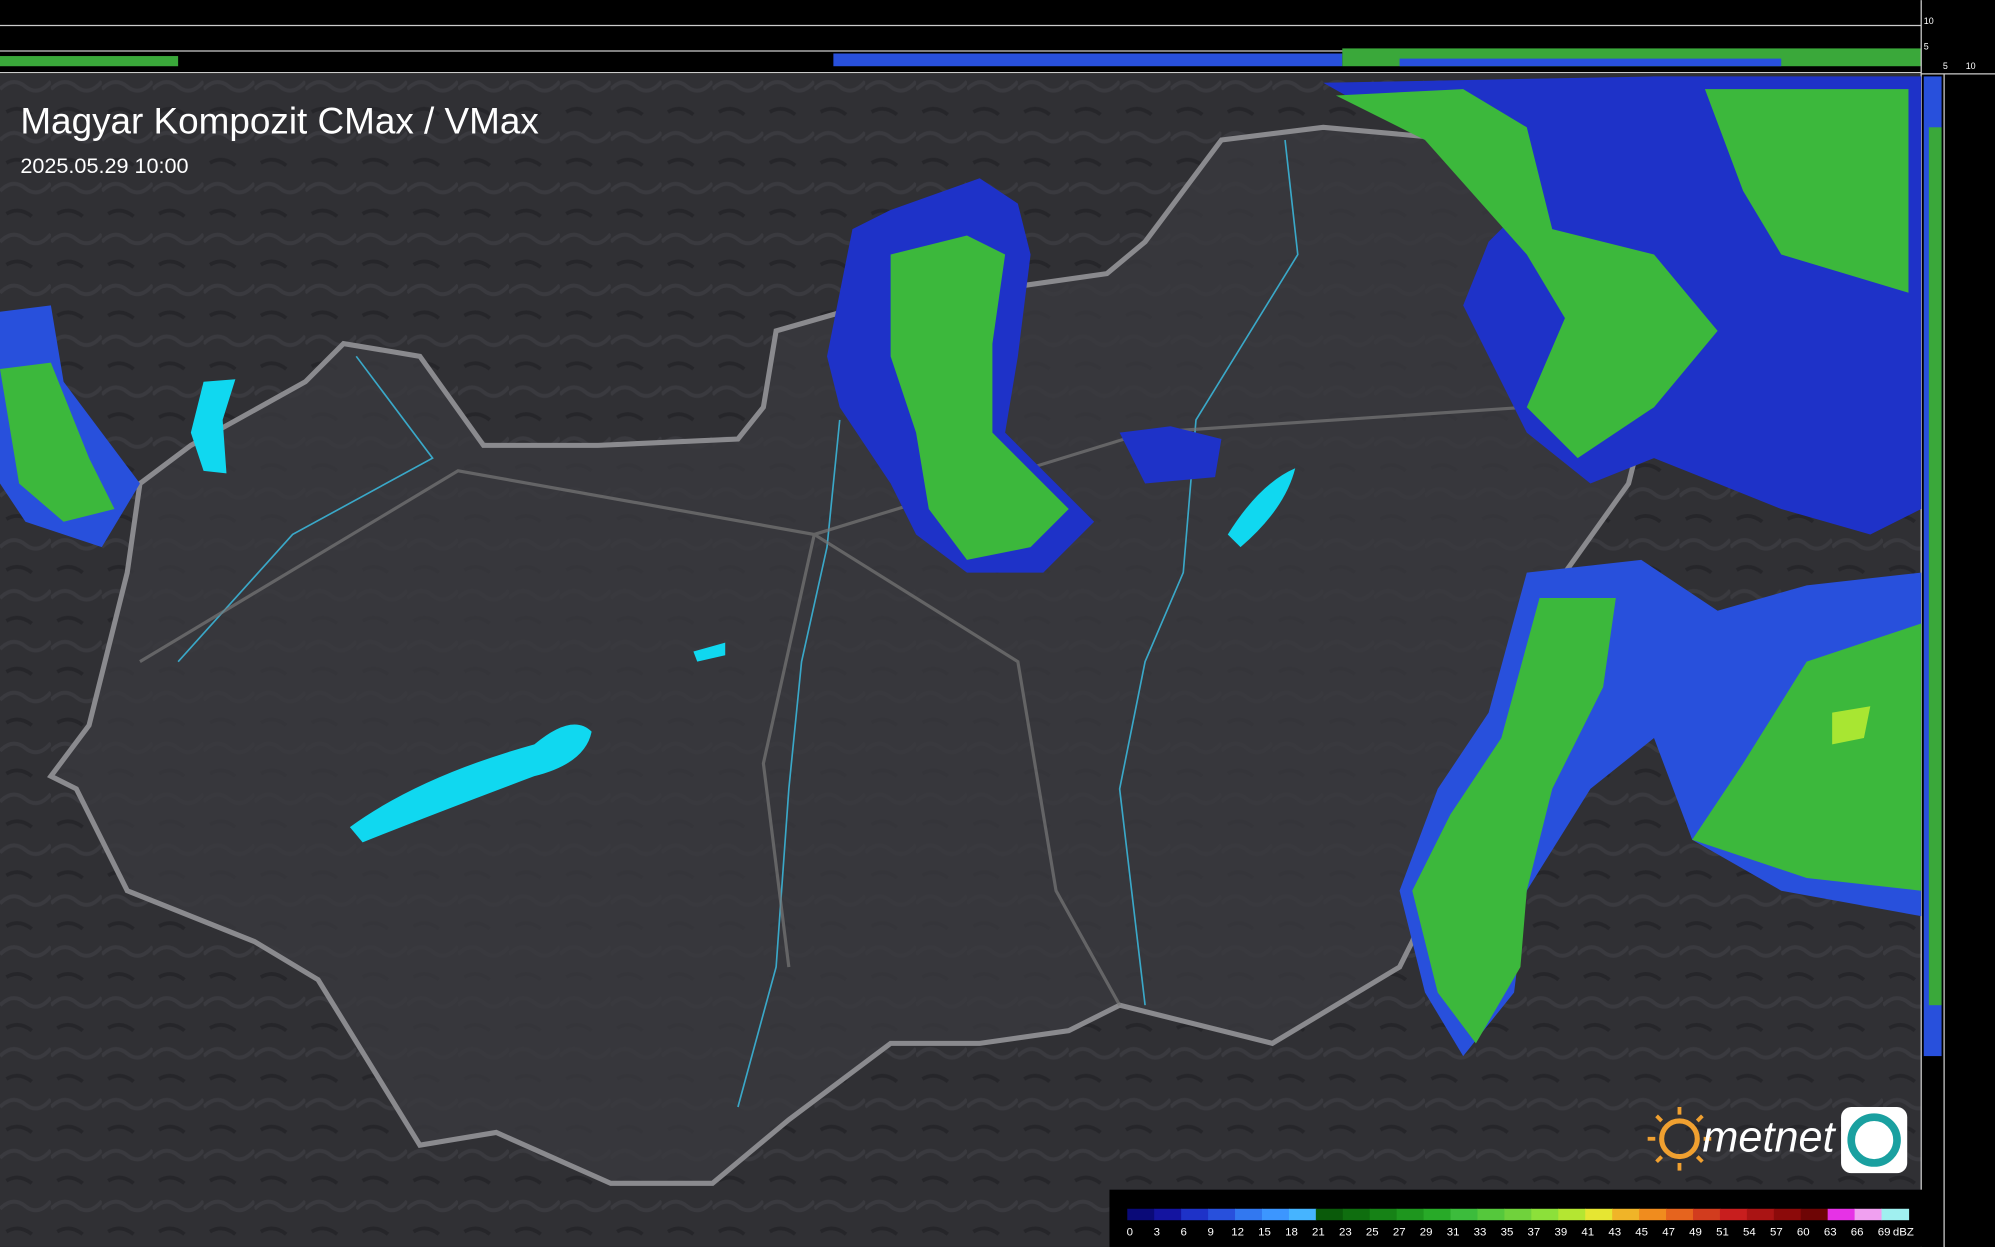 The height and width of the screenshot is (1247, 1995). I want to click on legend-label: 69, so click(1884, 1232).